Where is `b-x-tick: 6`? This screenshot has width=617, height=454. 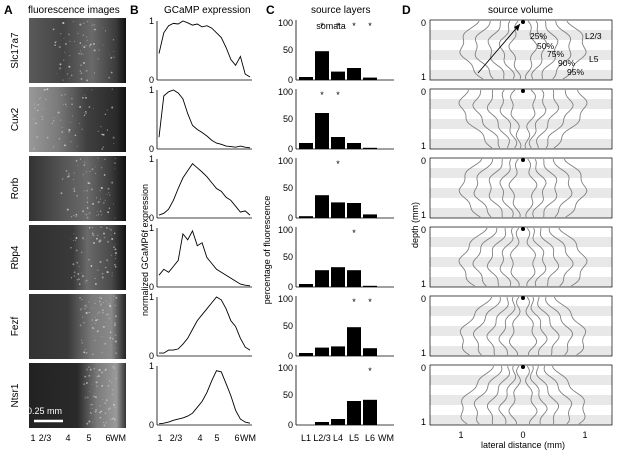
b-x-tick: 6 is located at coordinates (236, 438).